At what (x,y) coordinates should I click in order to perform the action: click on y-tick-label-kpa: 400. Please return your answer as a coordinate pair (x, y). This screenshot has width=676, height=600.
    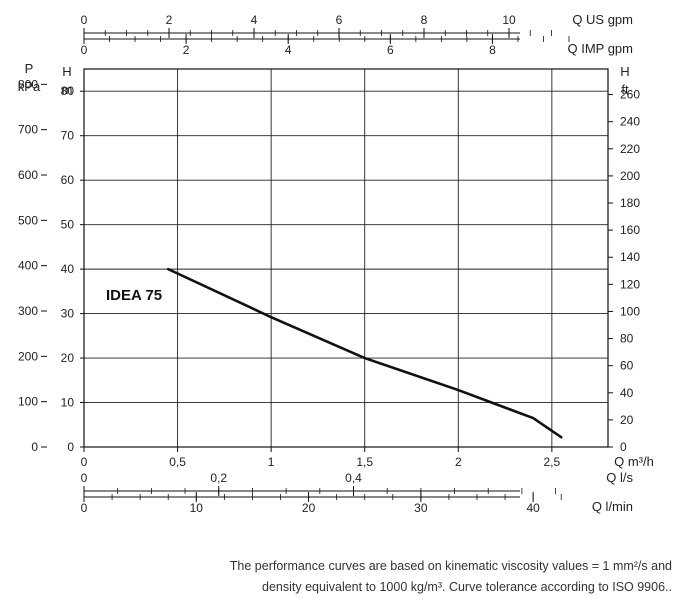
    Looking at the image, I should click on (28, 266).